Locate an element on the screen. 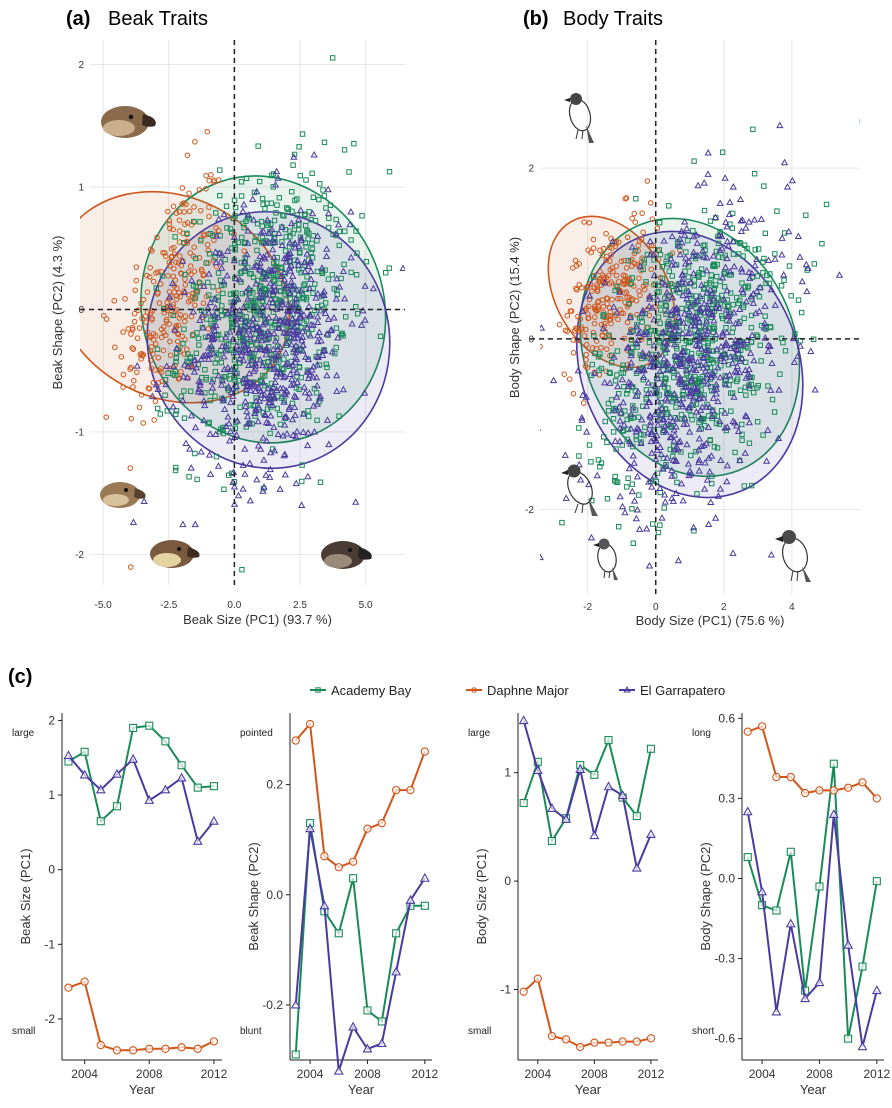  finch-body-icon is located at coordinates (579, 118).